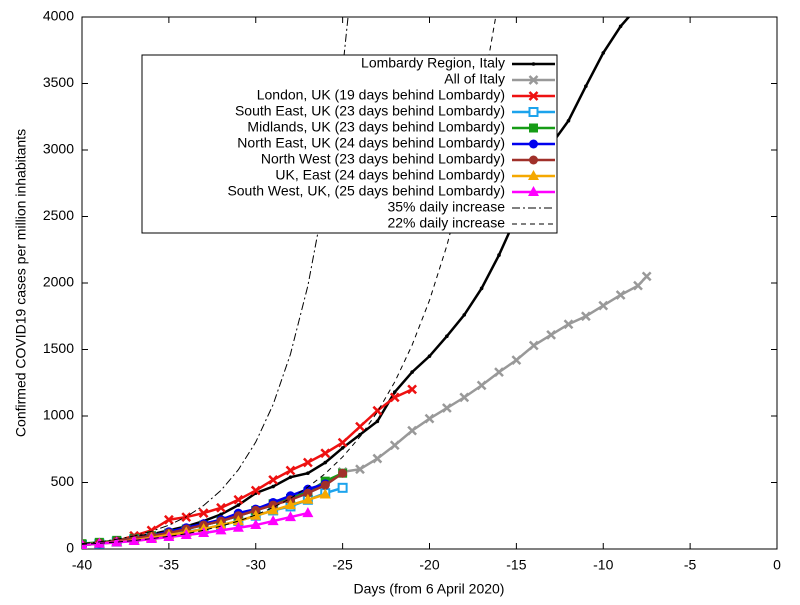 This screenshot has width=800, height=605. I want to click on x-axis-label: Days (from 6 April 2020), so click(429, 589).